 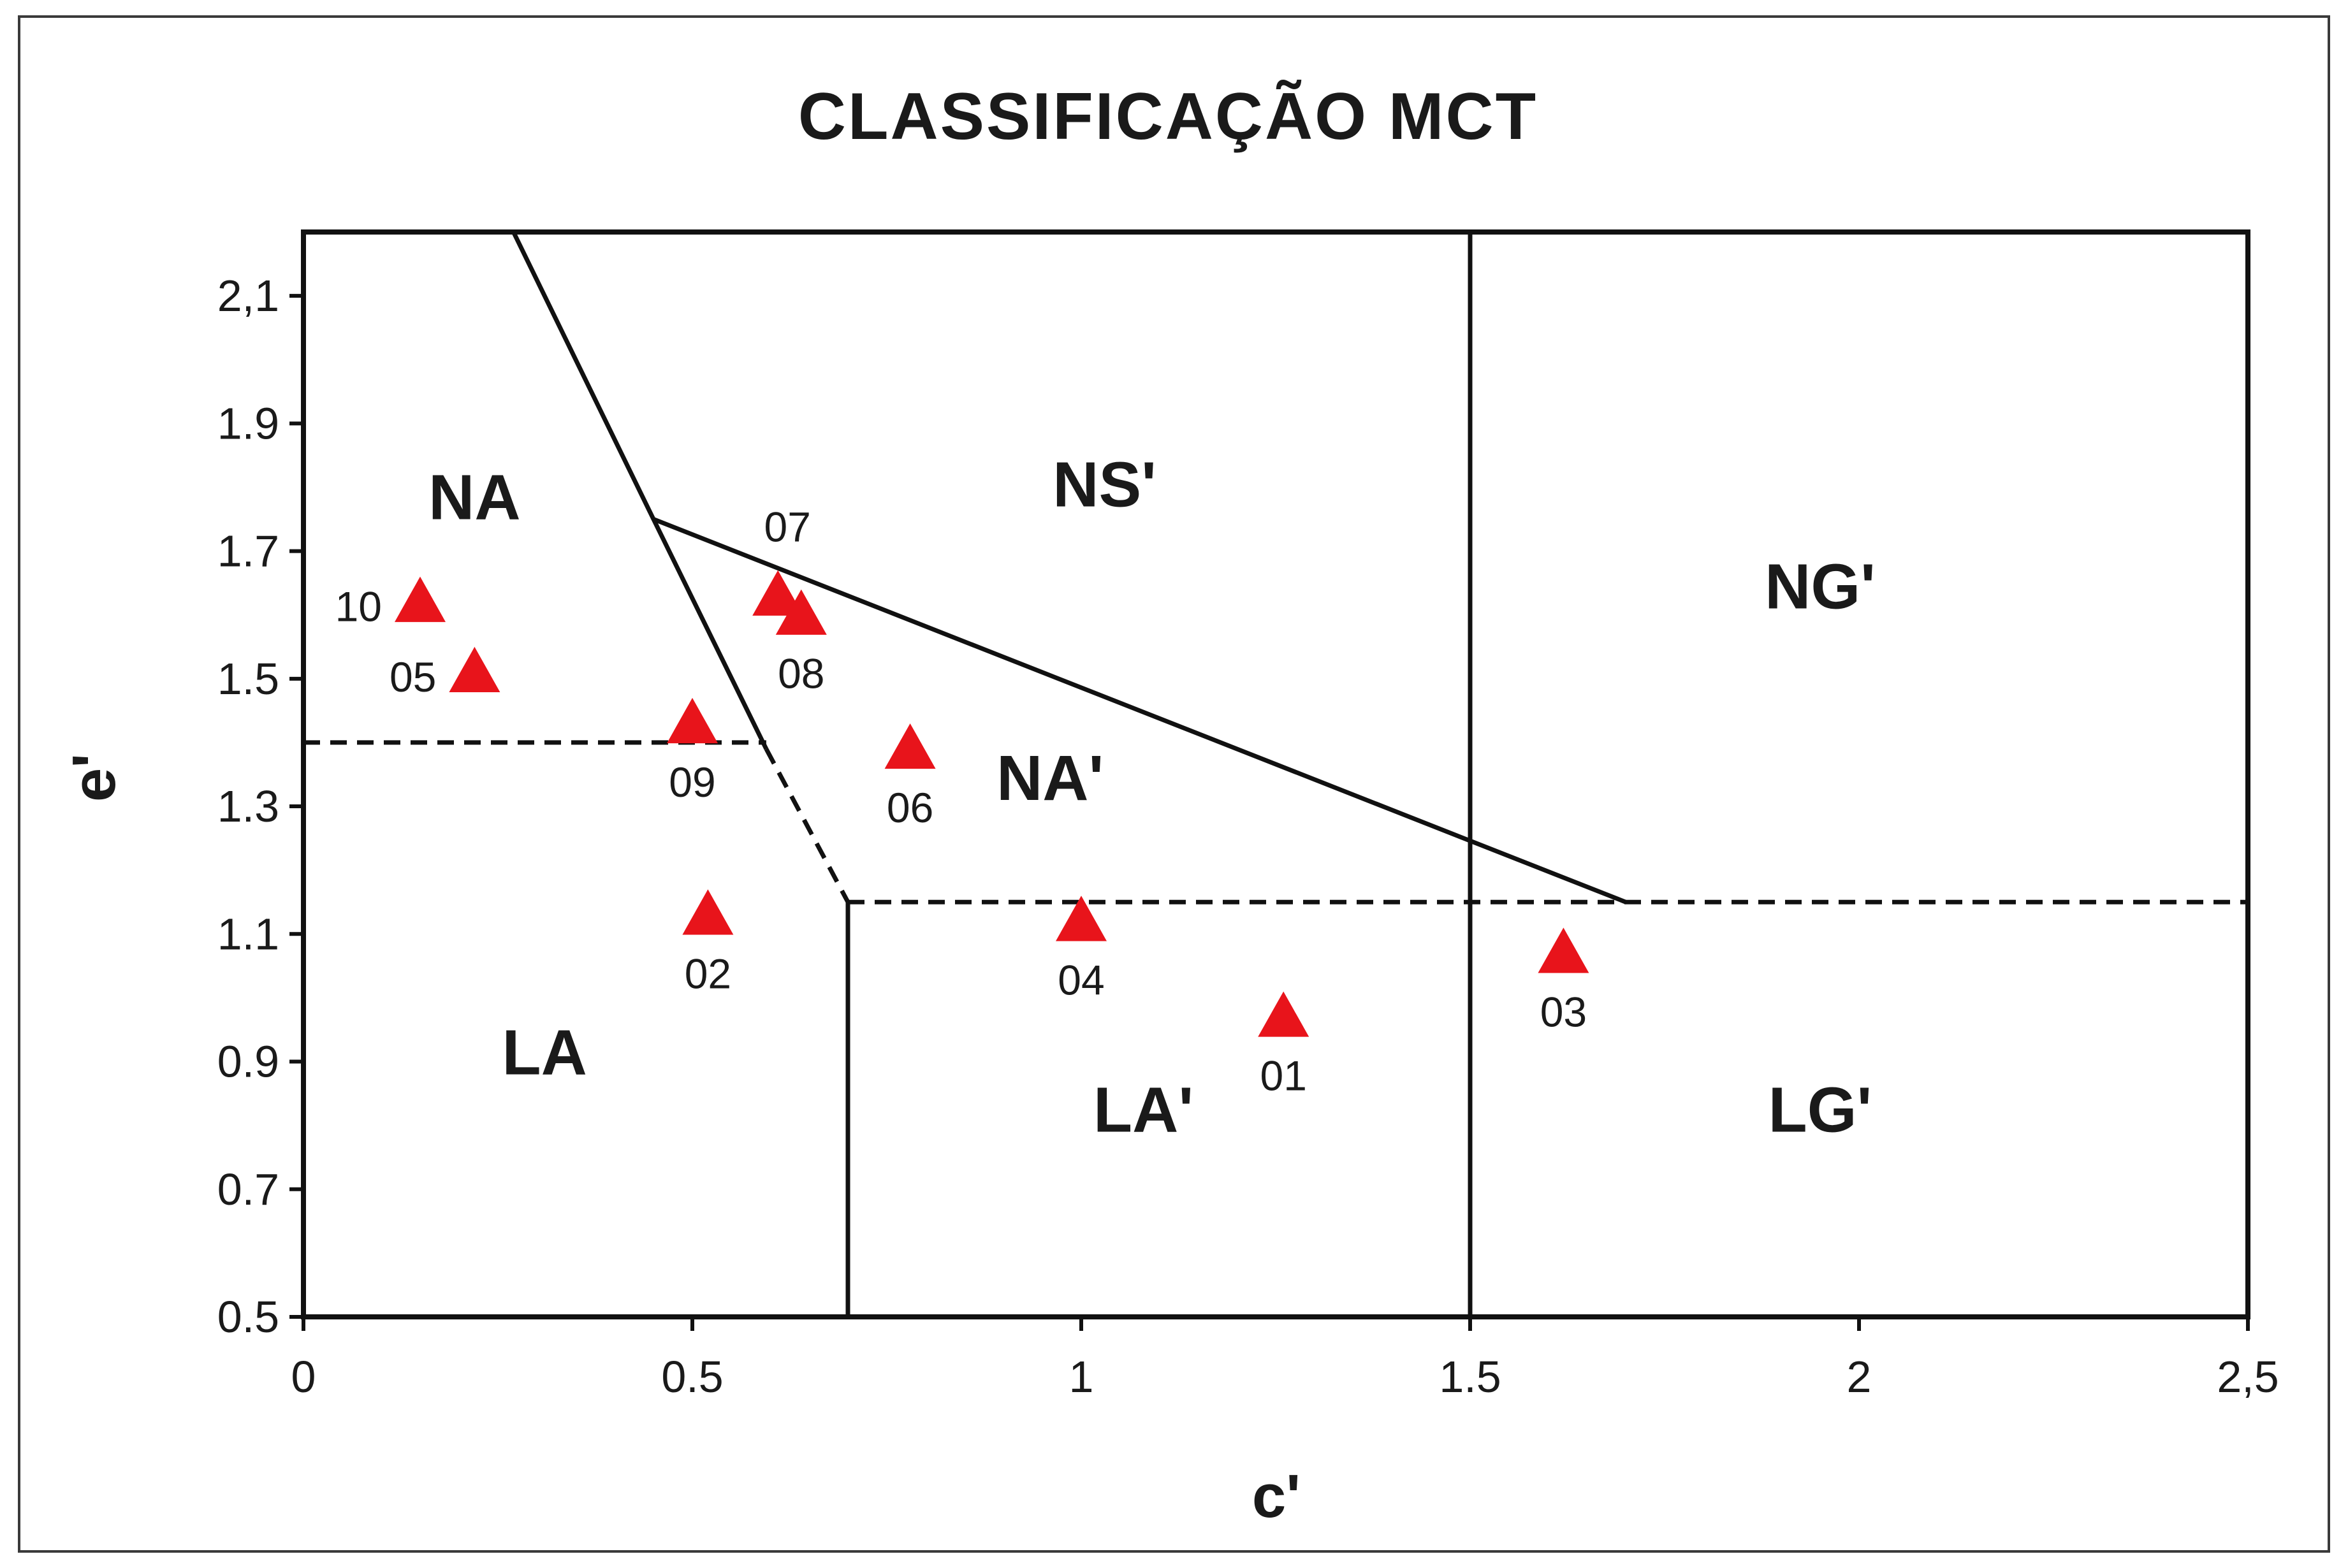 What do you see at coordinates (303, 1377) in the screenshot?
I see `x-tick-label: 0` at bounding box center [303, 1377].